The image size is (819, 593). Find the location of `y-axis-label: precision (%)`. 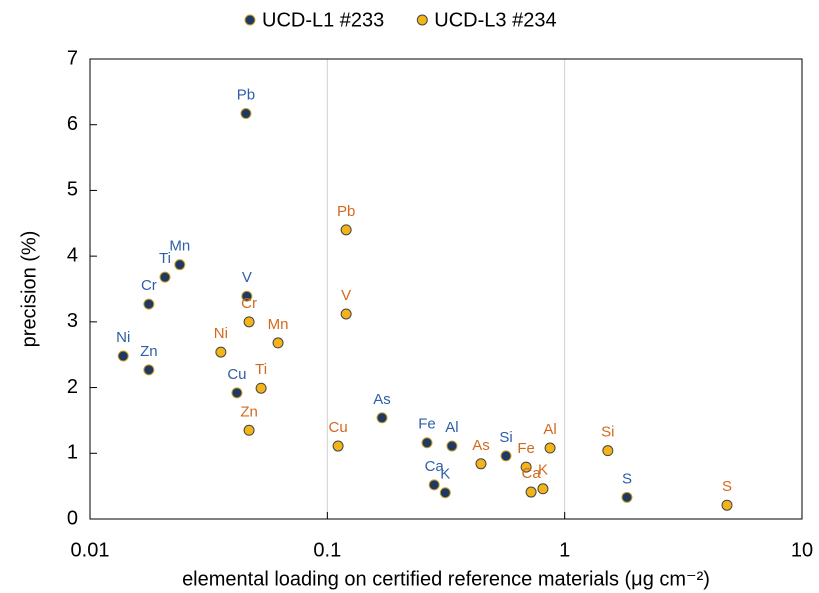

y-axis-label: precision (%) is located at coordinates (29, 289).